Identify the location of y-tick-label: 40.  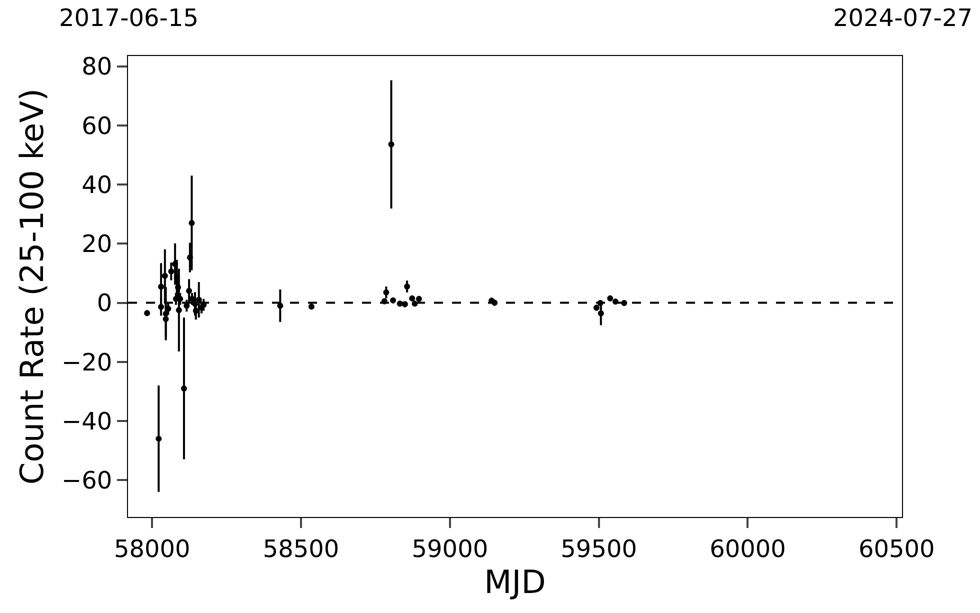
(97, 184).